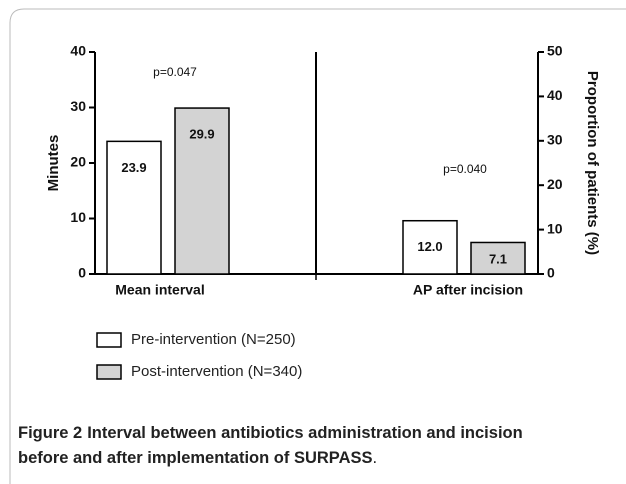 This screenshot has height=484, width=626. I want to click on y-tick-label: 10, so click(78, 217).